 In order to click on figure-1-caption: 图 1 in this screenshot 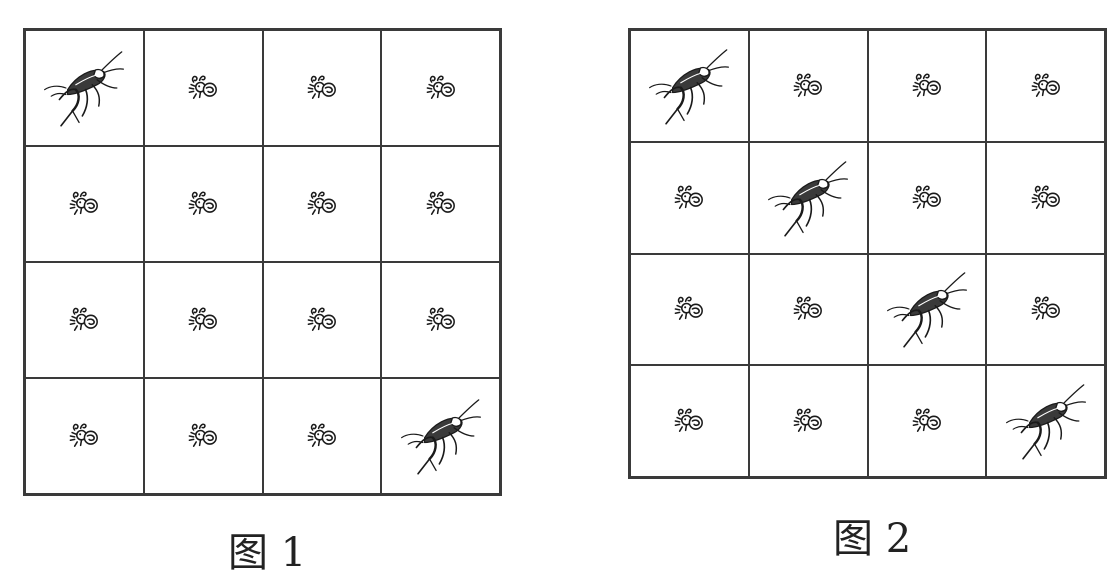, I will do `click(267, 553)`.